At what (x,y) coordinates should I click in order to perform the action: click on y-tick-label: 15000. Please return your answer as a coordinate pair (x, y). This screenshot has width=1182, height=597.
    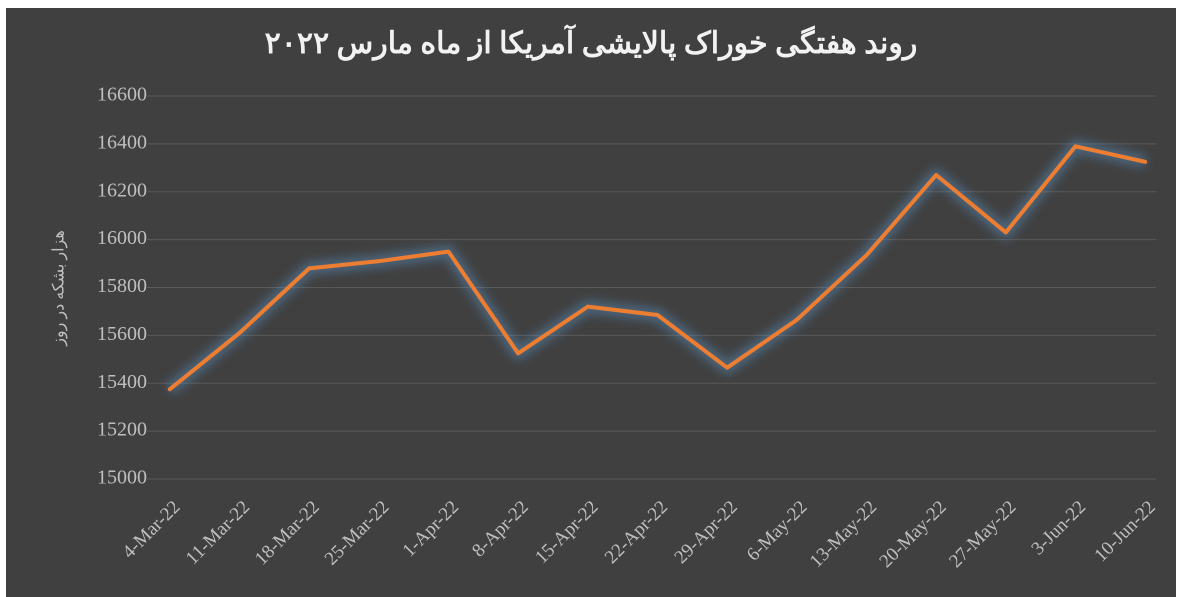
    Looking at the image, I should click on (122, 478).